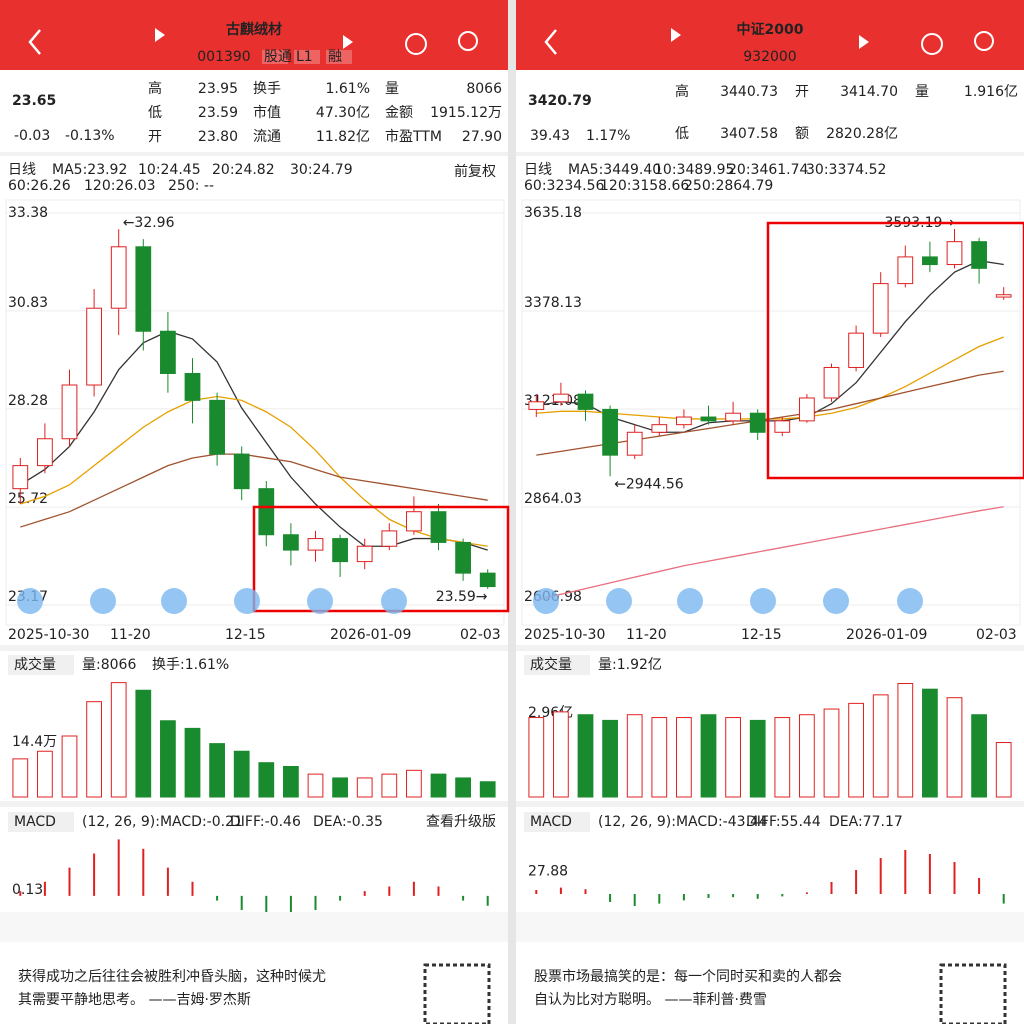 The width and height of the screenshot is (1024, 1024). What do you see at coordinates (28, 401) in the screenshot?
I see `y-tick-label: 28.28` at bounding box center [28, 401].